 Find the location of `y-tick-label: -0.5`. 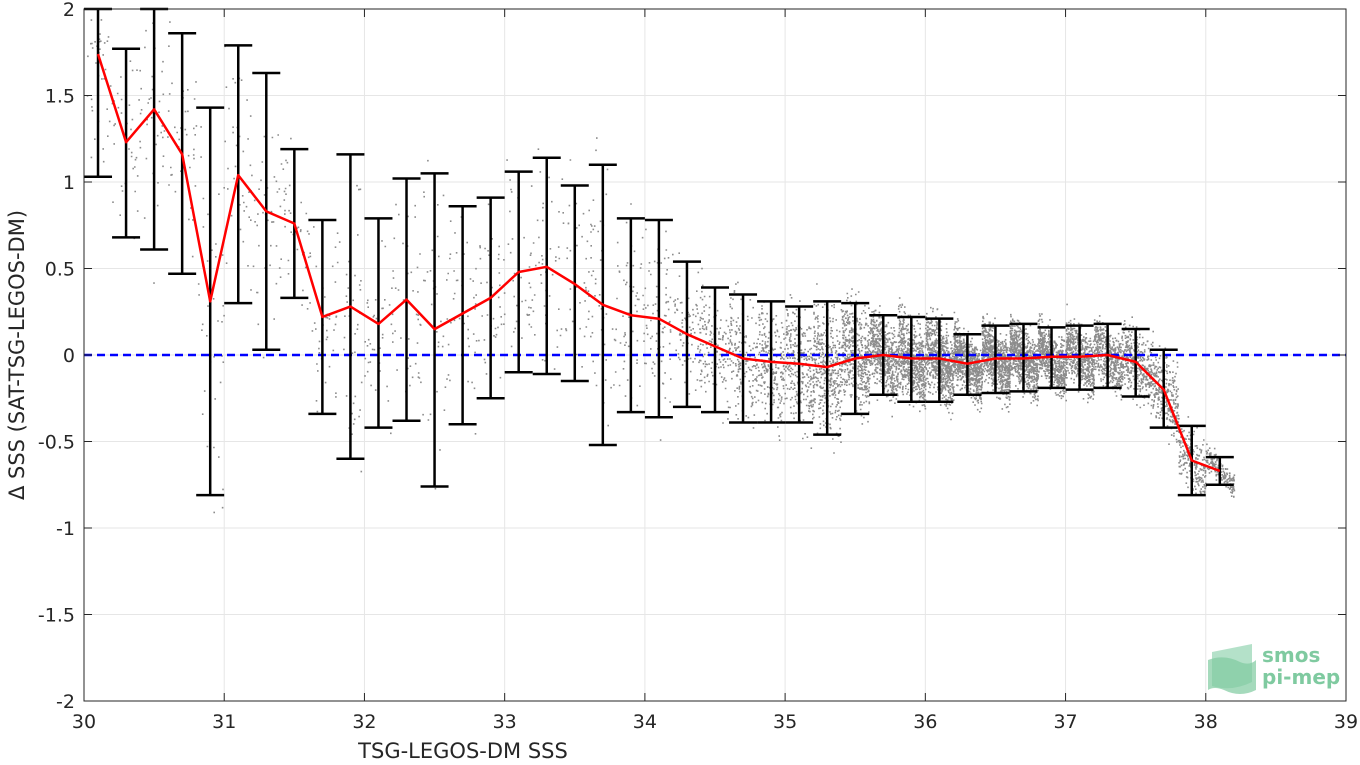

y-tick-label: -0.5 is located at coordinates (56, 443).